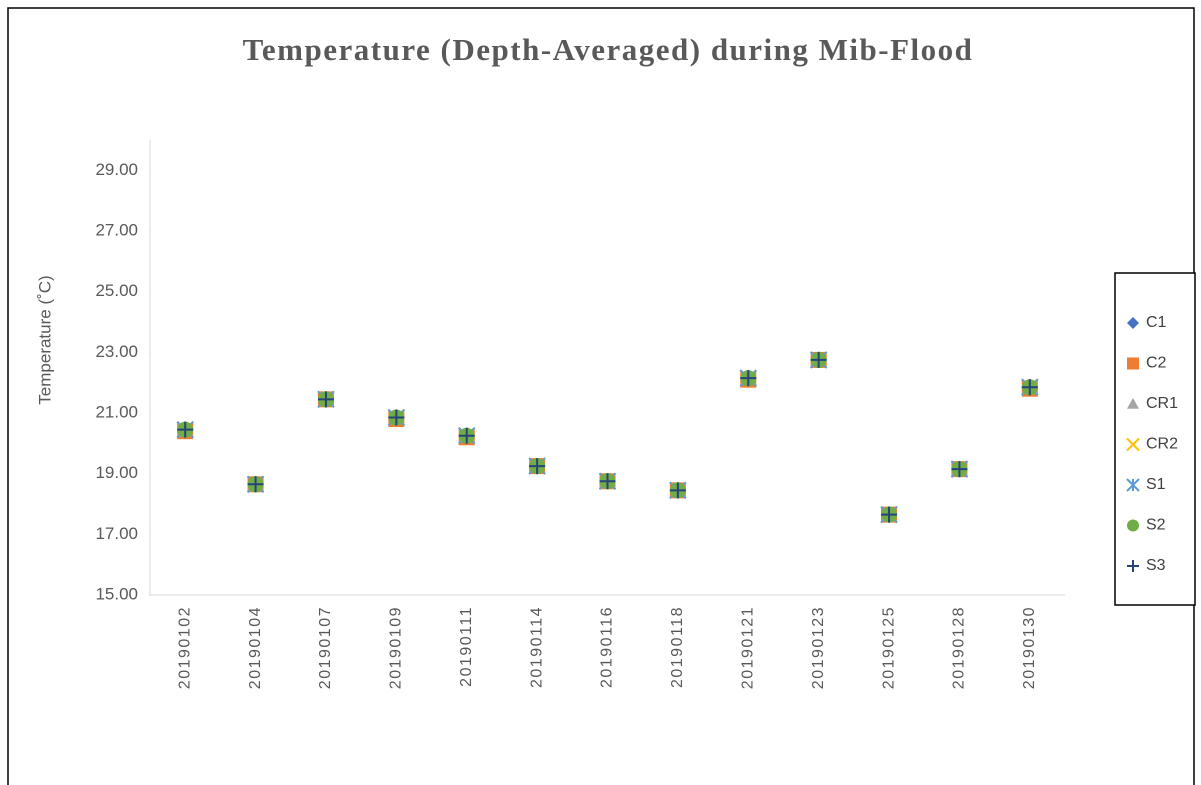 This screenshot has width=1201, height=785. I want to click on x-tick-label: 20190109, so click(396, 647).